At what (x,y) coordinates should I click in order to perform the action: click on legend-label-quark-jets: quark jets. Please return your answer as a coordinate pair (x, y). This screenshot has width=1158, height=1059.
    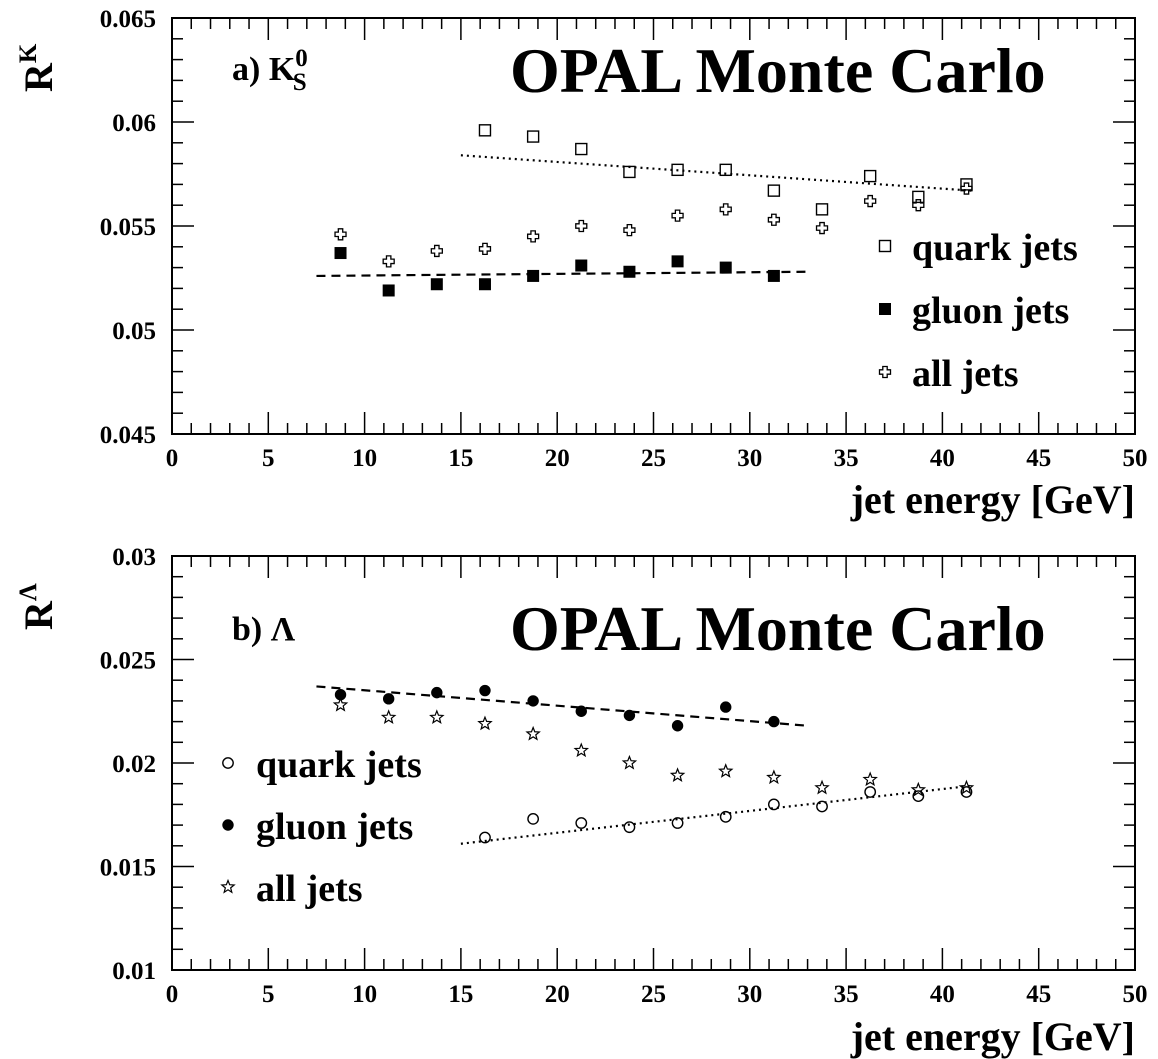
    Looking at the image, I should click on (339, 765).